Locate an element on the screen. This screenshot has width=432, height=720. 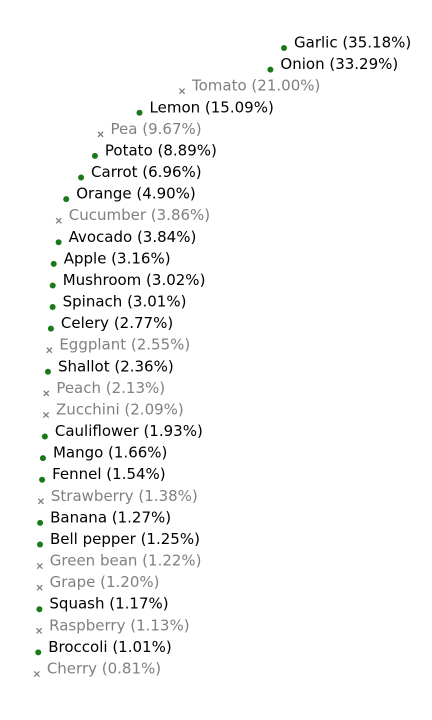
label-item-6: Carrot (6.96%) is located at coordinates (146, 172).